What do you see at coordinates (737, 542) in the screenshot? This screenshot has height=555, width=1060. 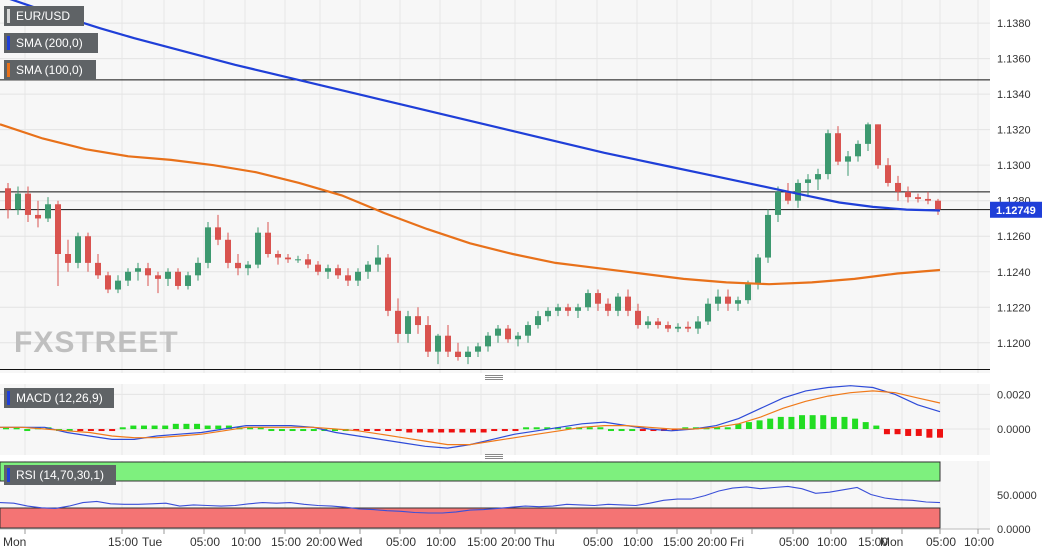 I see `x-tick-label: Fri` at bounding box center [737, 542].